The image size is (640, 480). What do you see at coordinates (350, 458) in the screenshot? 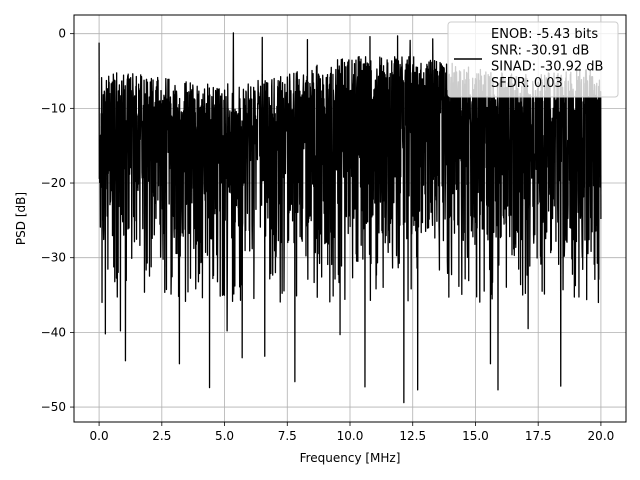
I see `x-axis-label: Frequency [MHz]` at bounding box center [350, 458].